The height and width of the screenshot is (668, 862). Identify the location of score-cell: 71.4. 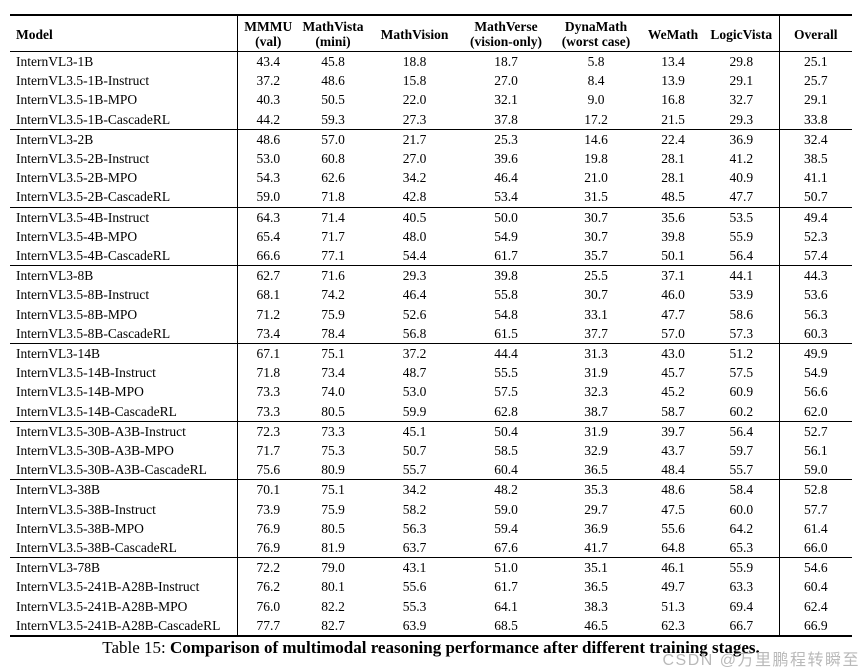
(333, 217).